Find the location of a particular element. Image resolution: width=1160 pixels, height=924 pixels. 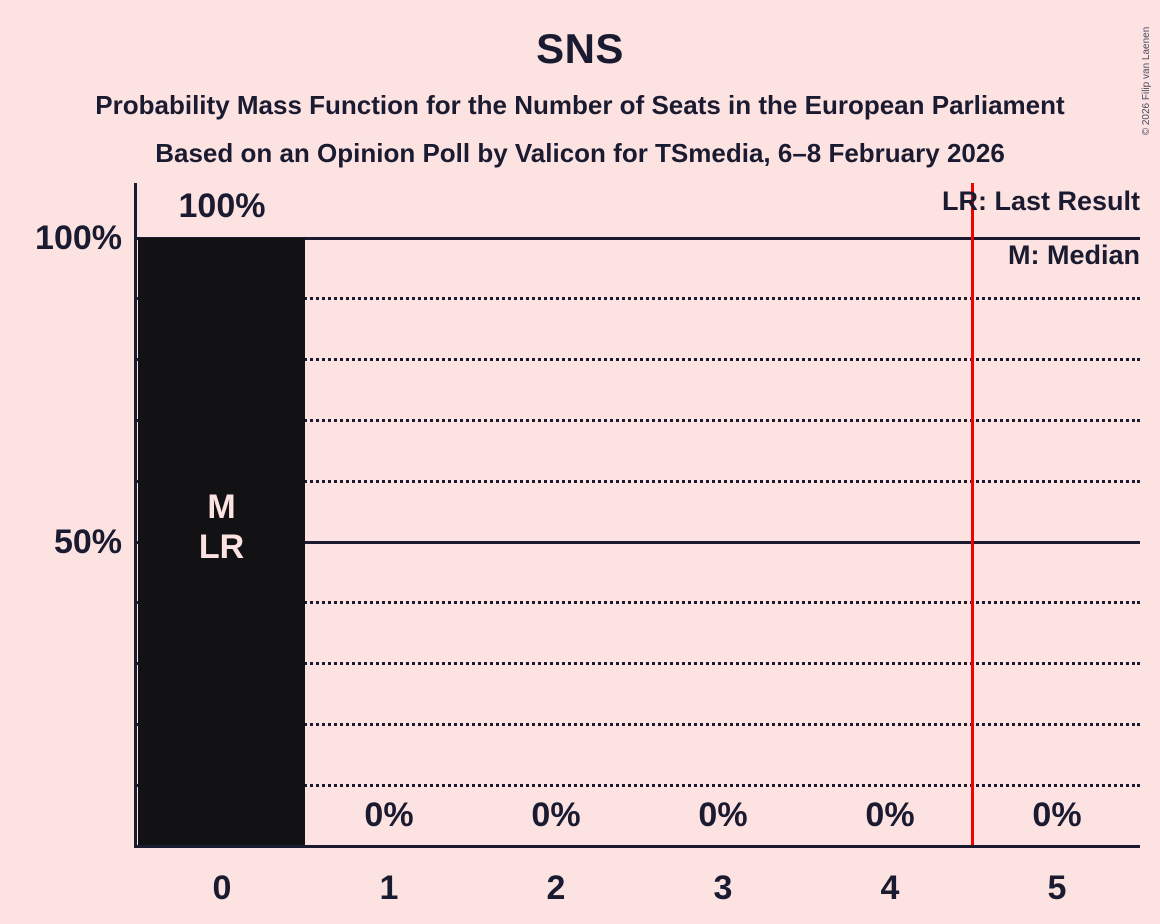

x-tick-label-0: 0 is located at coordinates (222, 888).